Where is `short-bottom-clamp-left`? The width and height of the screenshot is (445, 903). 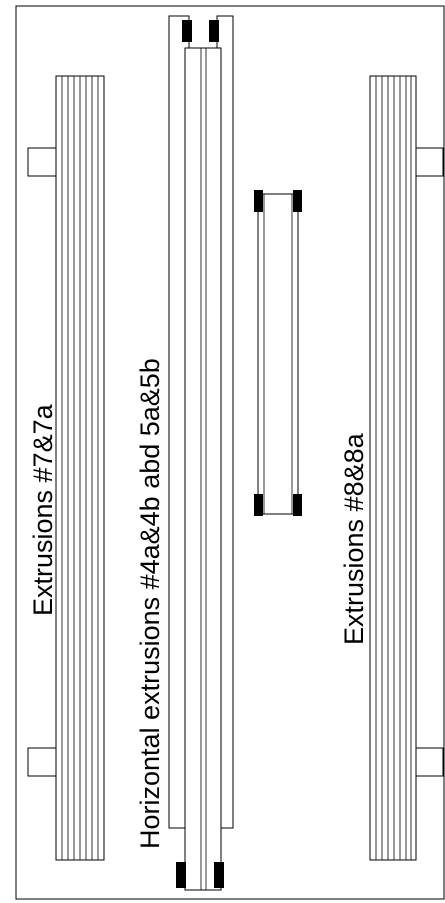 short-bottom-clamp-left is located at coordinates (258, 505).